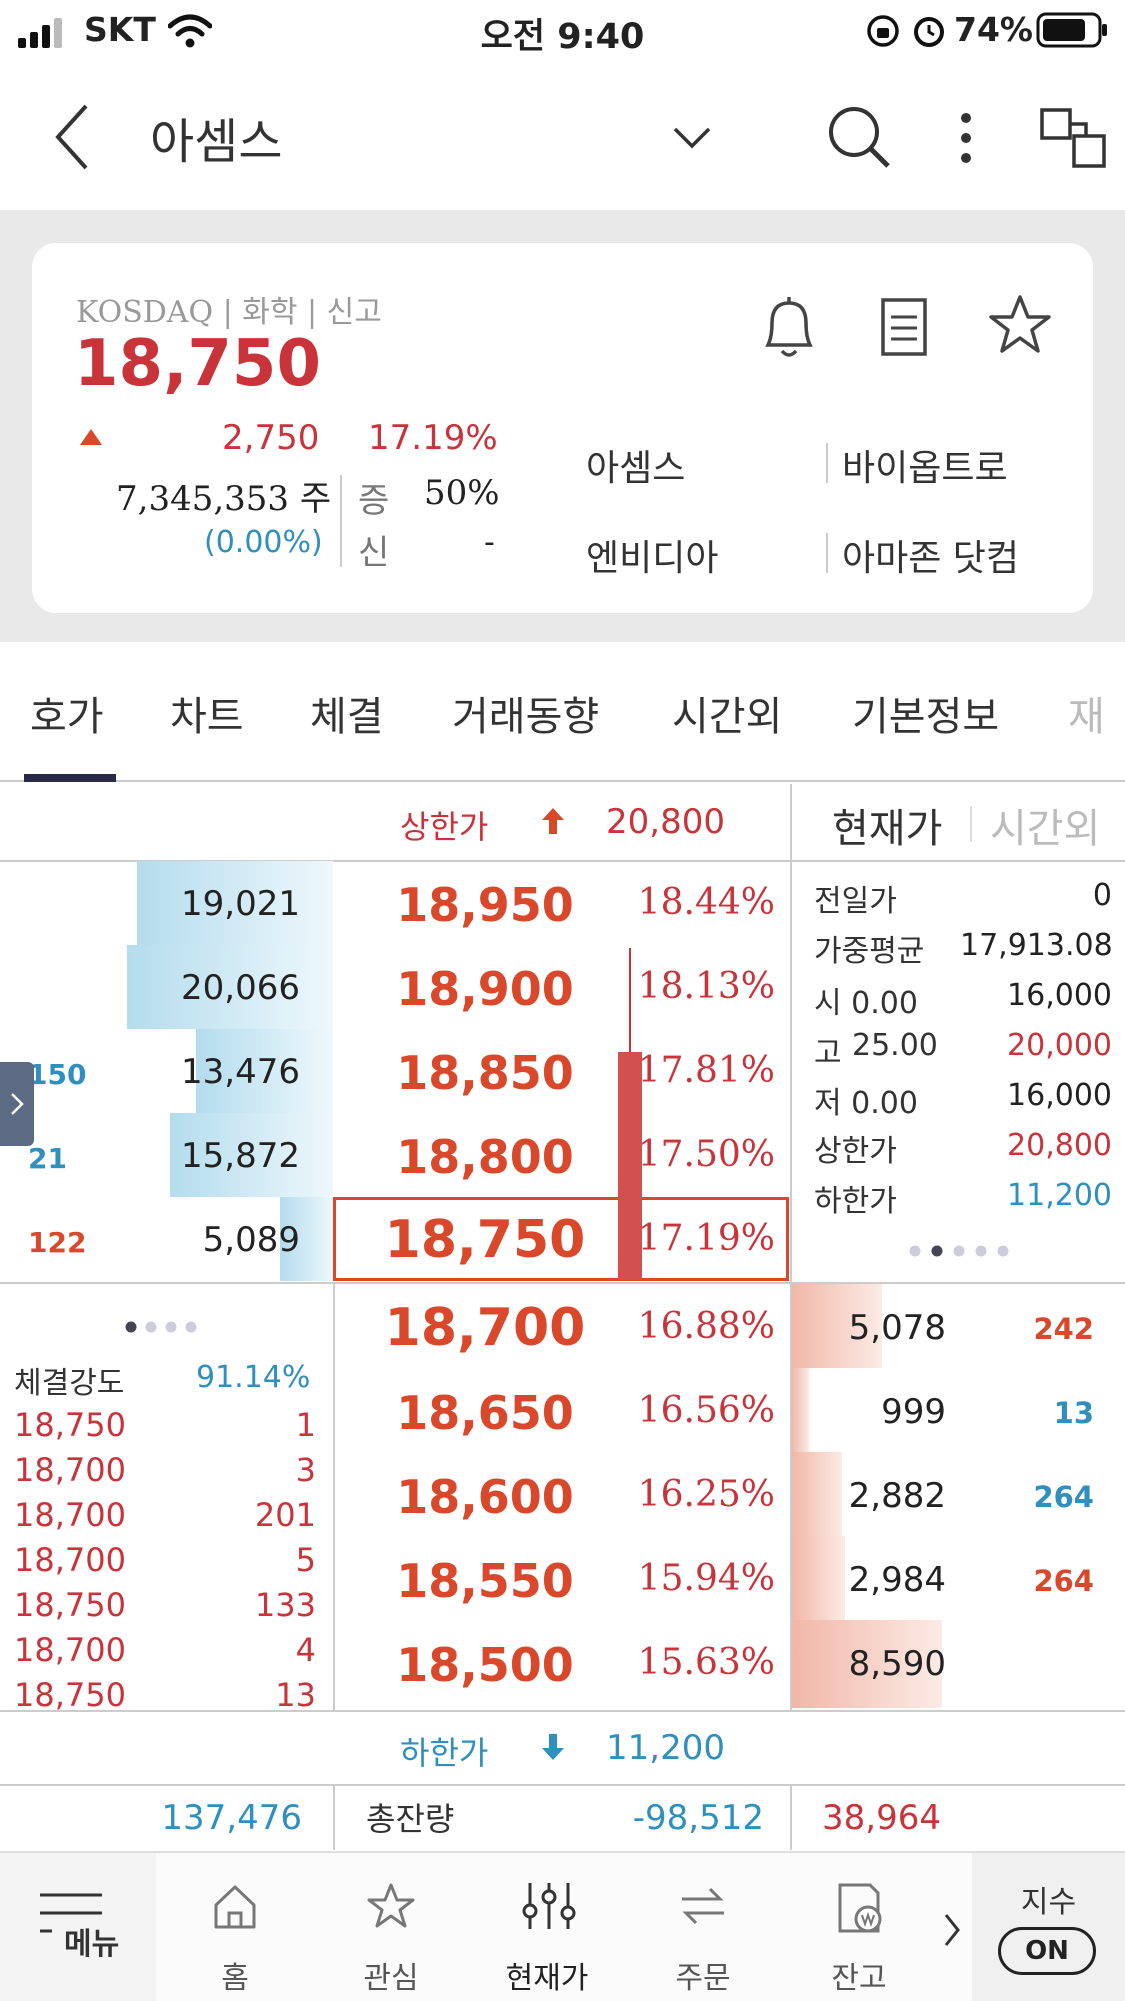  What do you see at coordinates (1047, 1951) in the screenshot?
I see `index-toggle: ON` at bounding box center [1047, 1951].